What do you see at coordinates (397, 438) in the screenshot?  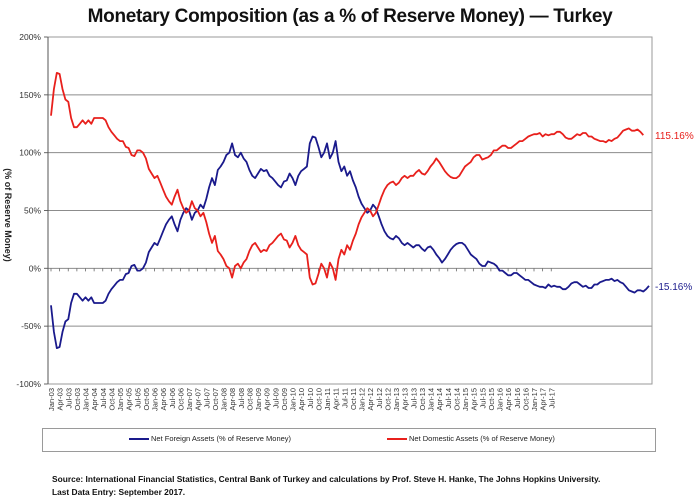 I see `legend-swatch-net-domestic-assets` at bounding box center [397, 438].